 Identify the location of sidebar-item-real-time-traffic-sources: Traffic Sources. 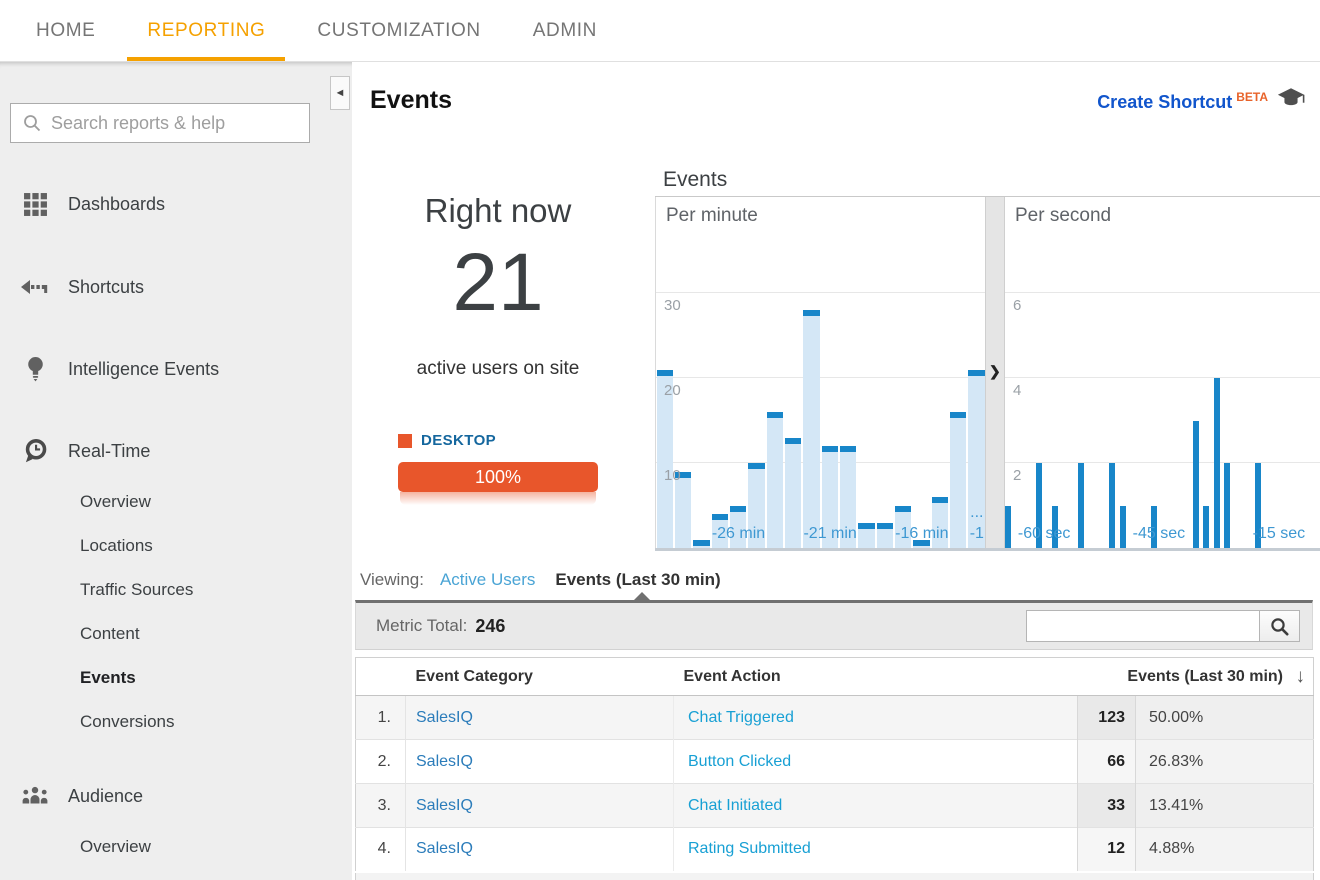
(137, 589).